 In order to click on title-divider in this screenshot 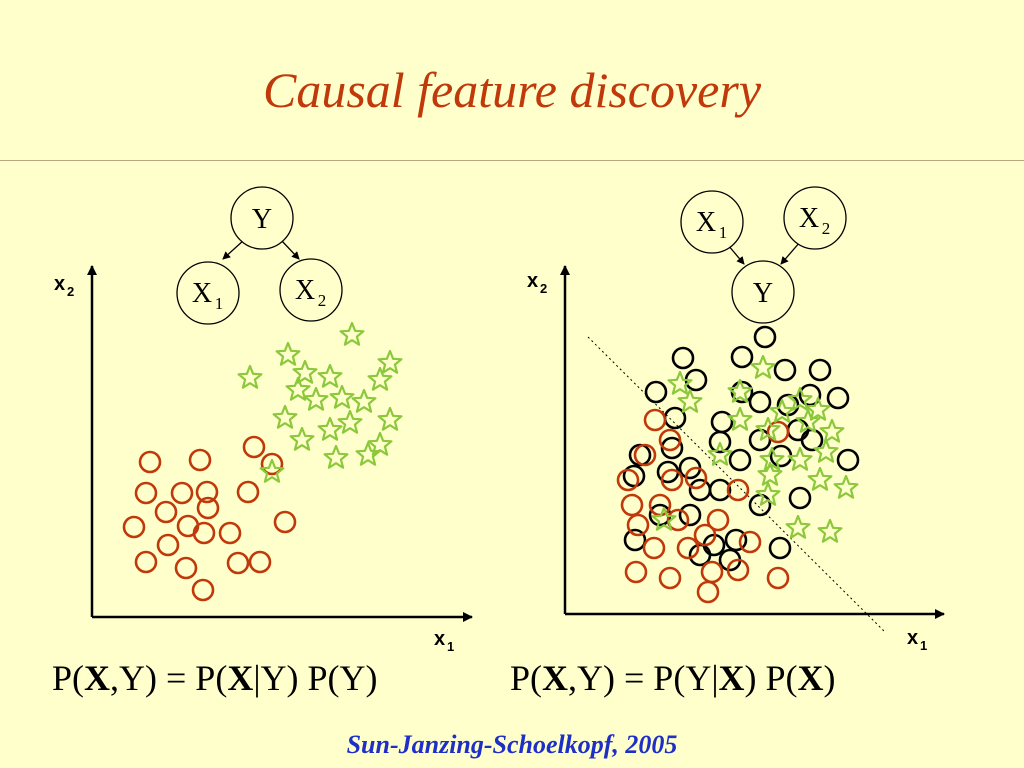, I will do `click(512, 160)`.